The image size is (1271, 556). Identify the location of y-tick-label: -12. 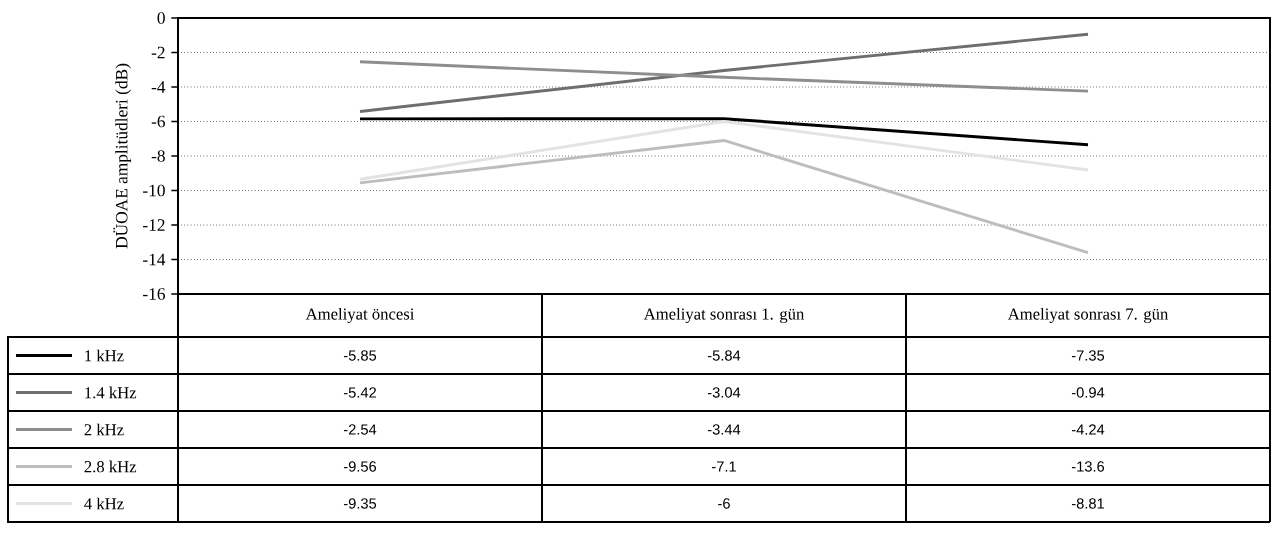
(154, 225).